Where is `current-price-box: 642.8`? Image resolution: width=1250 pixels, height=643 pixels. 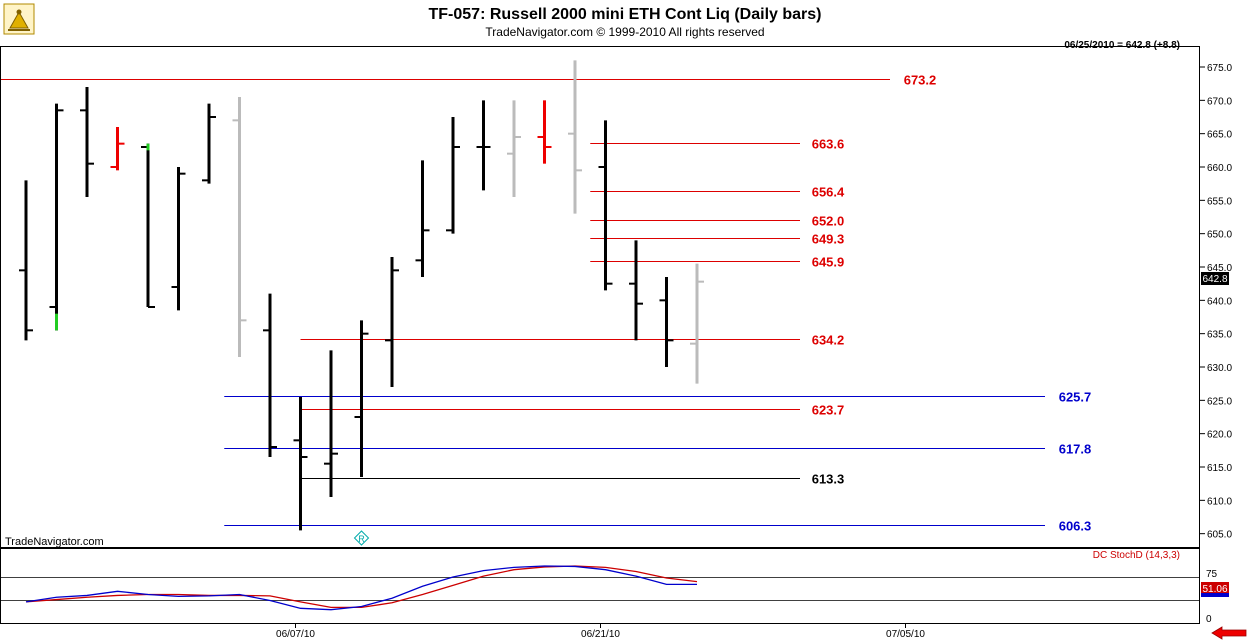 current-price-box: 642.8 is located at coordinates (1215, 278).